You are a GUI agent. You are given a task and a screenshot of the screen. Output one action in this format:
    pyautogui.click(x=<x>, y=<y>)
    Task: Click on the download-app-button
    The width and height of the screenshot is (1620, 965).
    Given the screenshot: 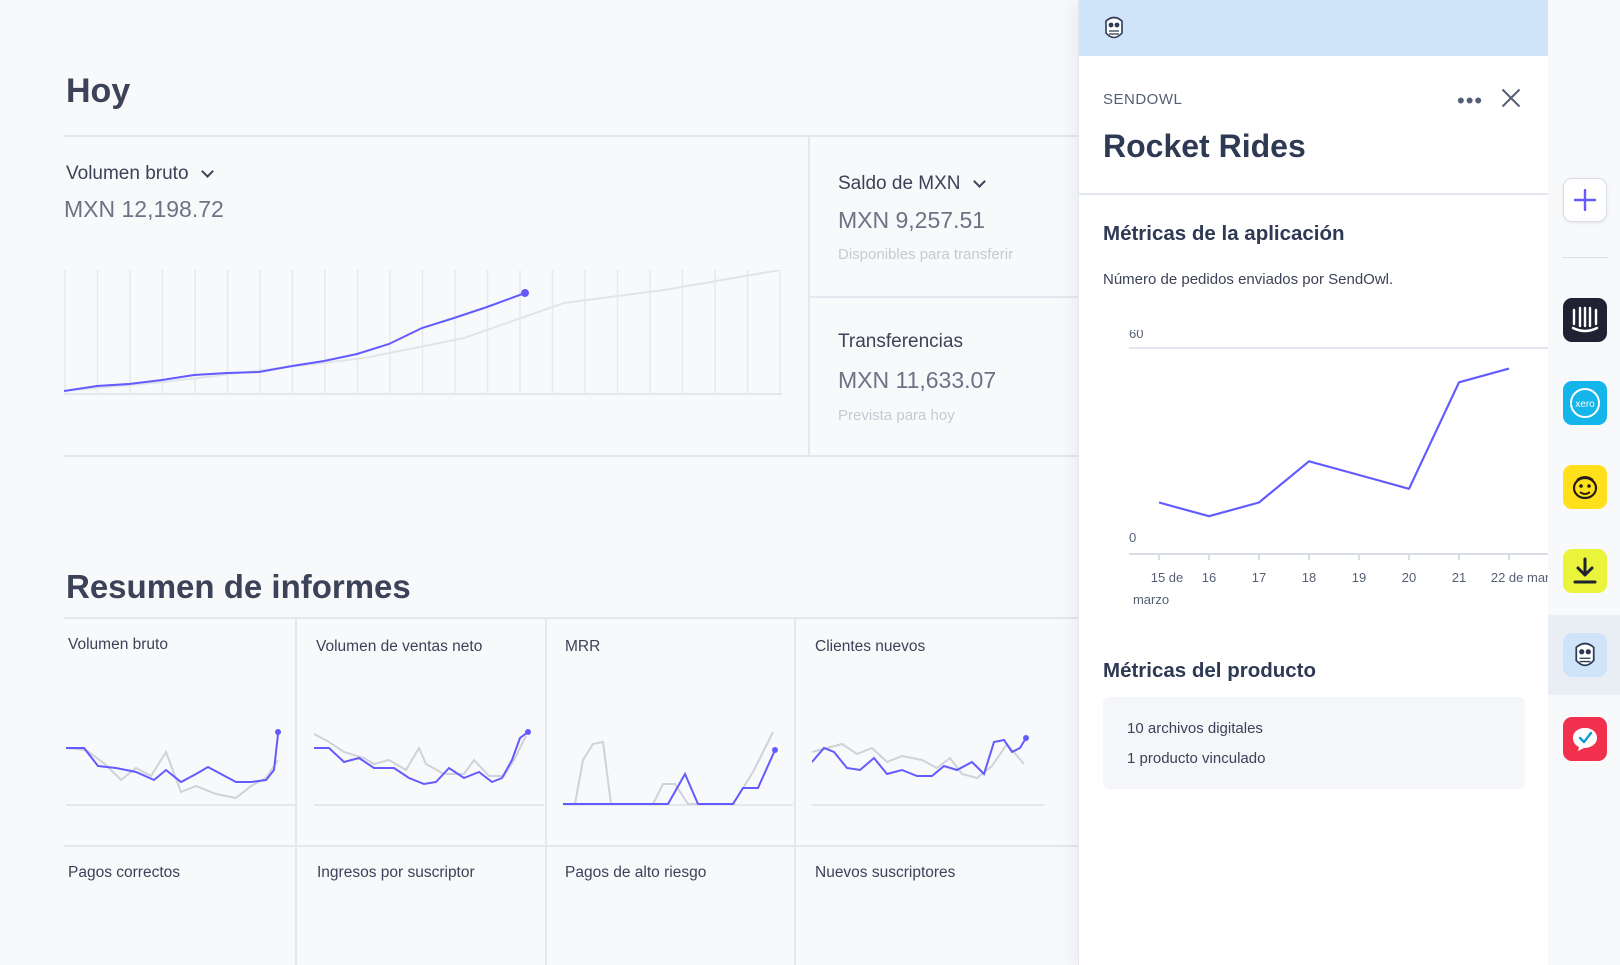 What is the action you would take?
    pyautogui.click(x=1585, y=571)
    